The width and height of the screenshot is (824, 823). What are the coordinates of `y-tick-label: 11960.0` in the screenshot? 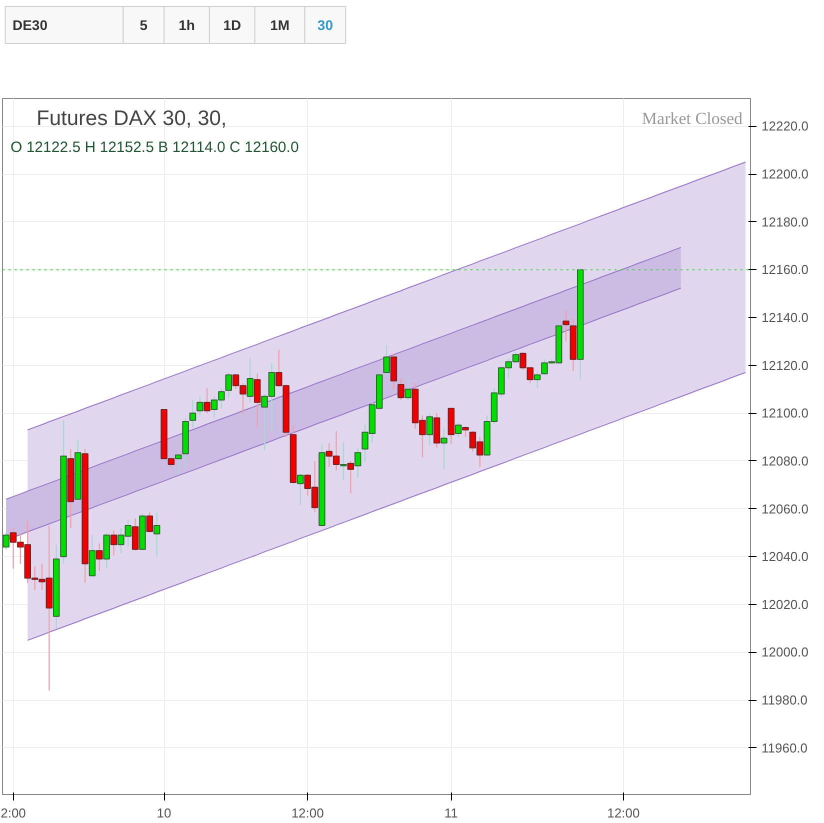 It's located at (785, 748).